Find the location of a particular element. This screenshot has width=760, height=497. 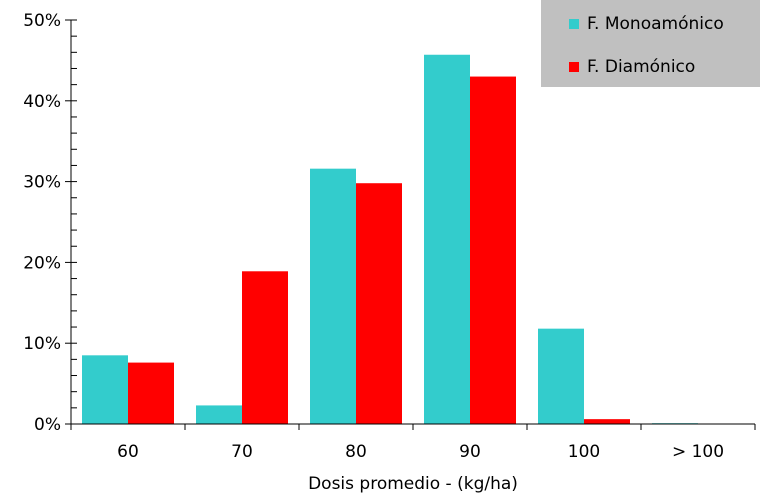

x-tick-label: 80 is located at coordinates (356, 452).